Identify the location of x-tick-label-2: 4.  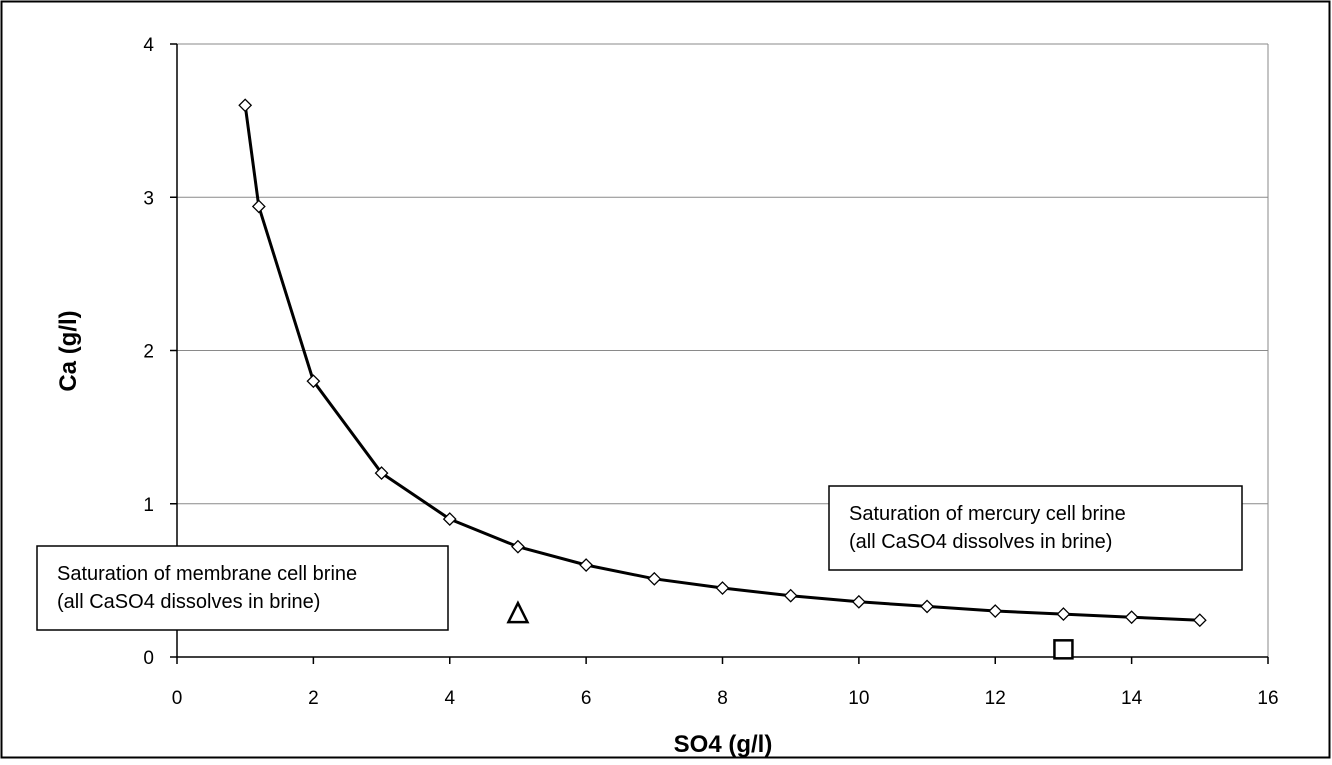
(449, 698).